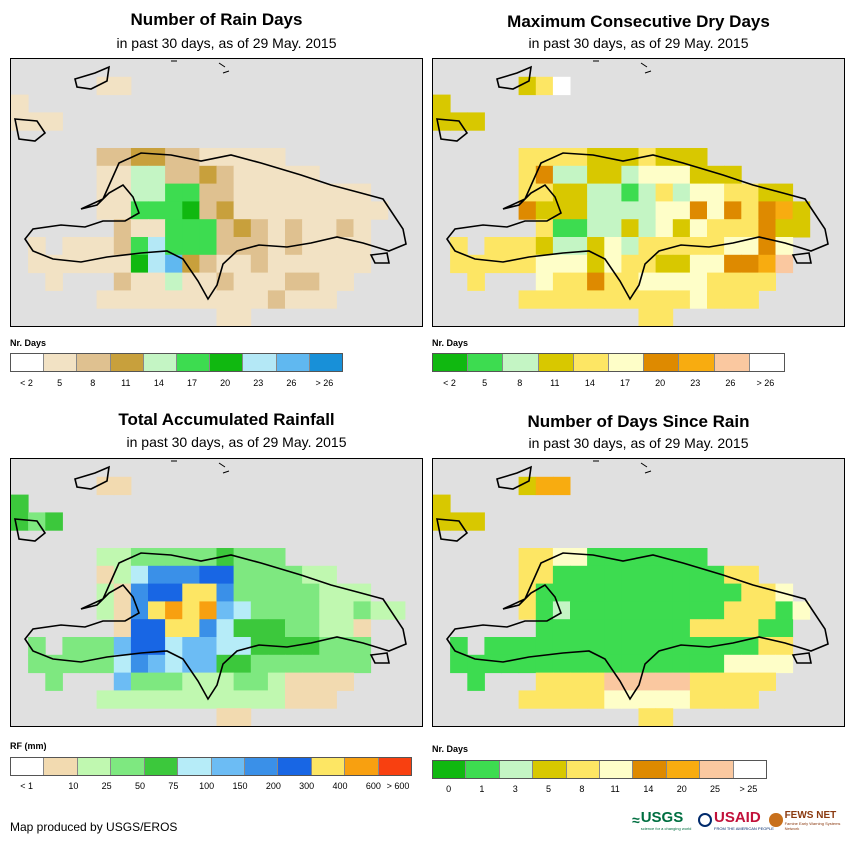 The width and height of the screenshot is (854, 845). What do you see at coordinates (140, 786) in the screenshot?
I see `legend-label: 50` at bounding box center [140, 786].